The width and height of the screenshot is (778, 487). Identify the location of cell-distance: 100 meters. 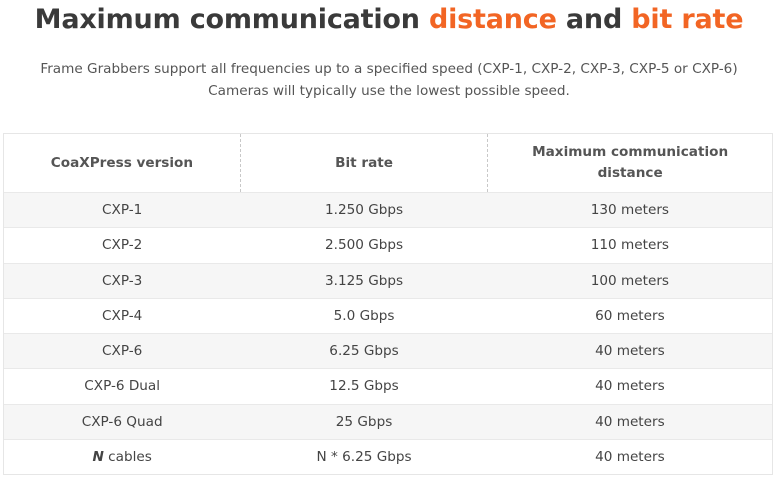
(630, 280).